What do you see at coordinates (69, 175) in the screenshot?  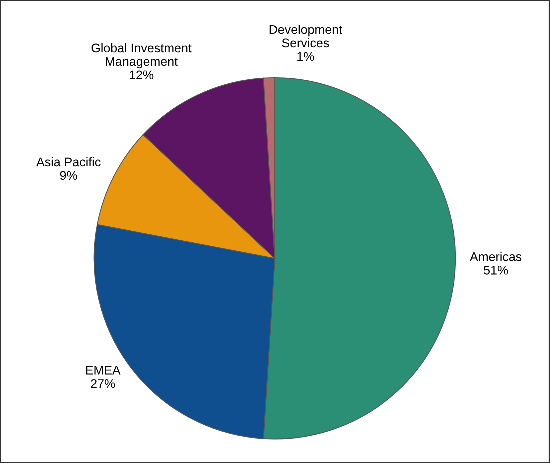 I see `data-label: 9%` at bounding box center [69, 175].